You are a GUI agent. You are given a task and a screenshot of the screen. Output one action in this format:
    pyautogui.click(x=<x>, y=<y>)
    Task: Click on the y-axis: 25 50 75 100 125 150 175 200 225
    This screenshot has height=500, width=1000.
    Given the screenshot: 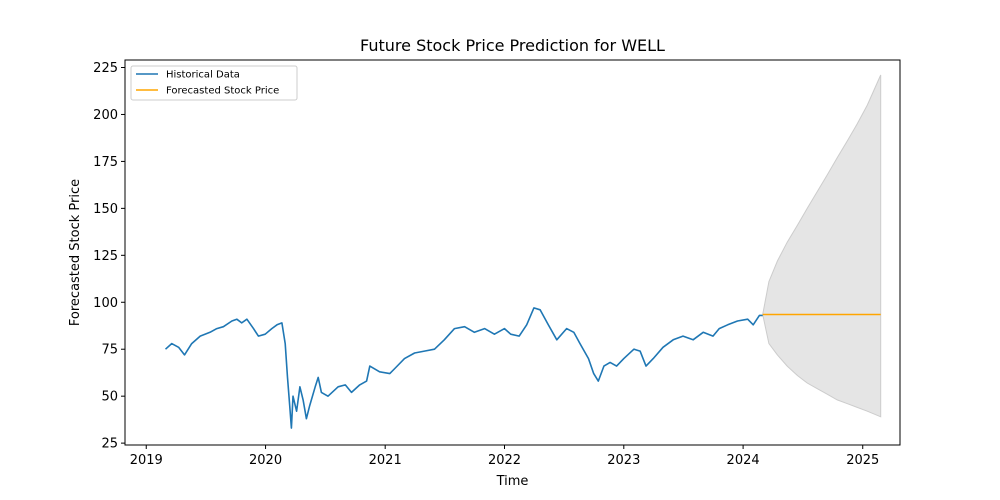 What is the action you would take?
    pyautogui.click(x=109, y=256)
    